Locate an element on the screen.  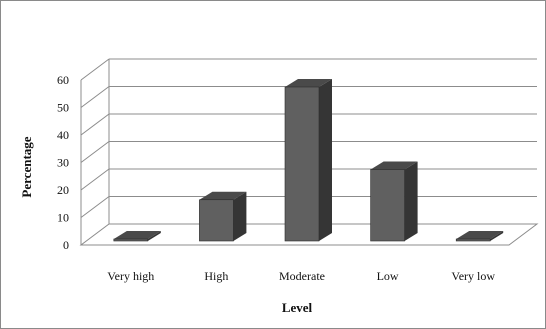
x-tick-label: High is located at coordinates (216, 276).